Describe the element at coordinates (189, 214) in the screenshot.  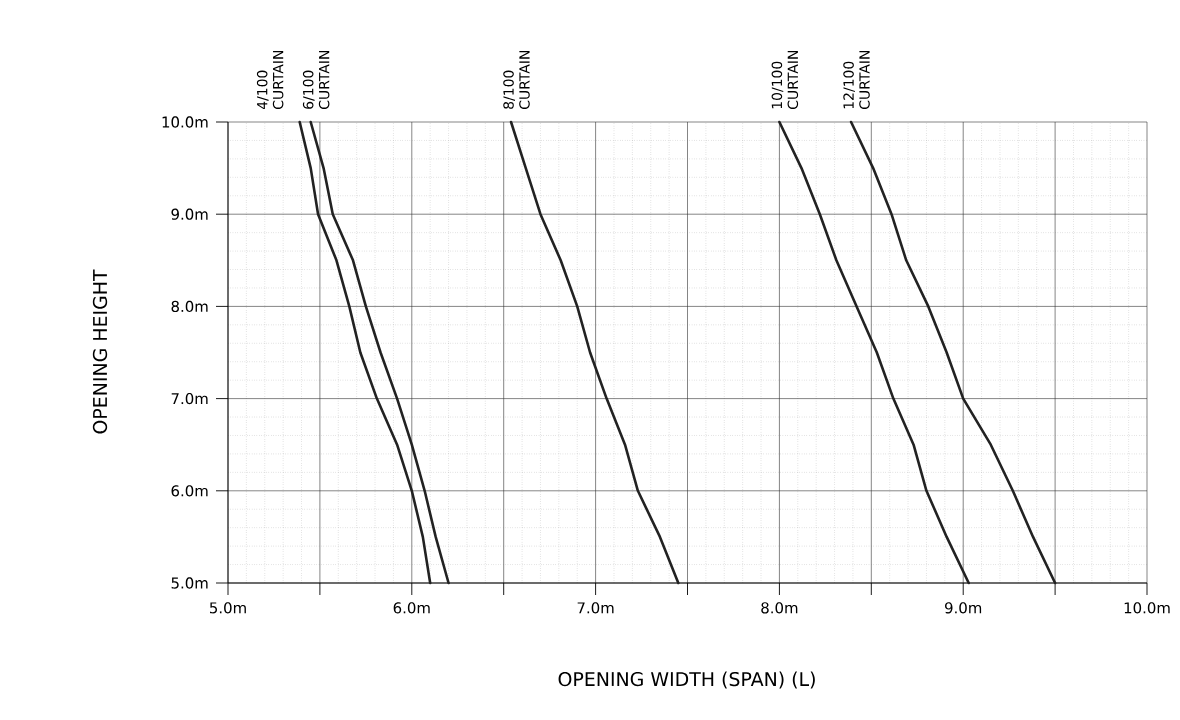
I see `y-tick-label: 9.0m` at that location.